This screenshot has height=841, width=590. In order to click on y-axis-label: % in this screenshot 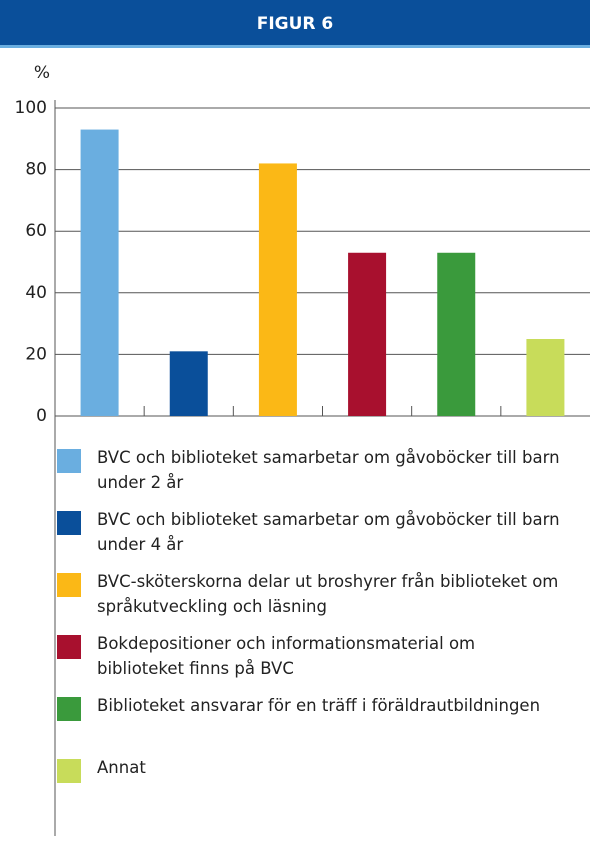, I will do `click(42, 73)`.